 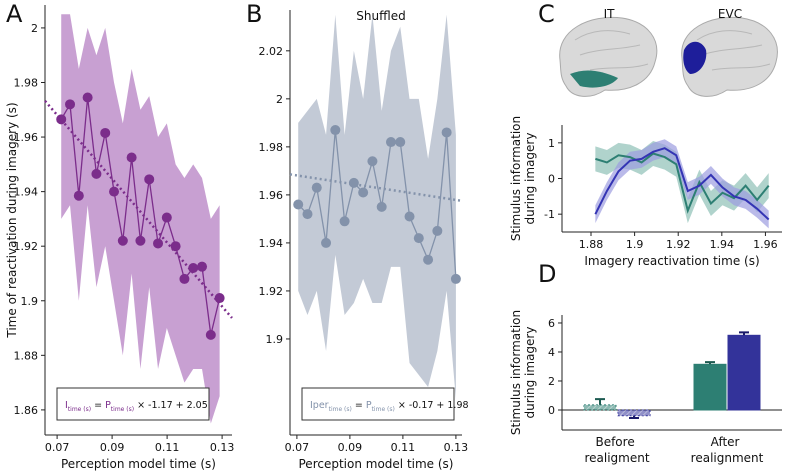 I want to click on x-tick-label-line: realigment, so click(x=616, y=458).